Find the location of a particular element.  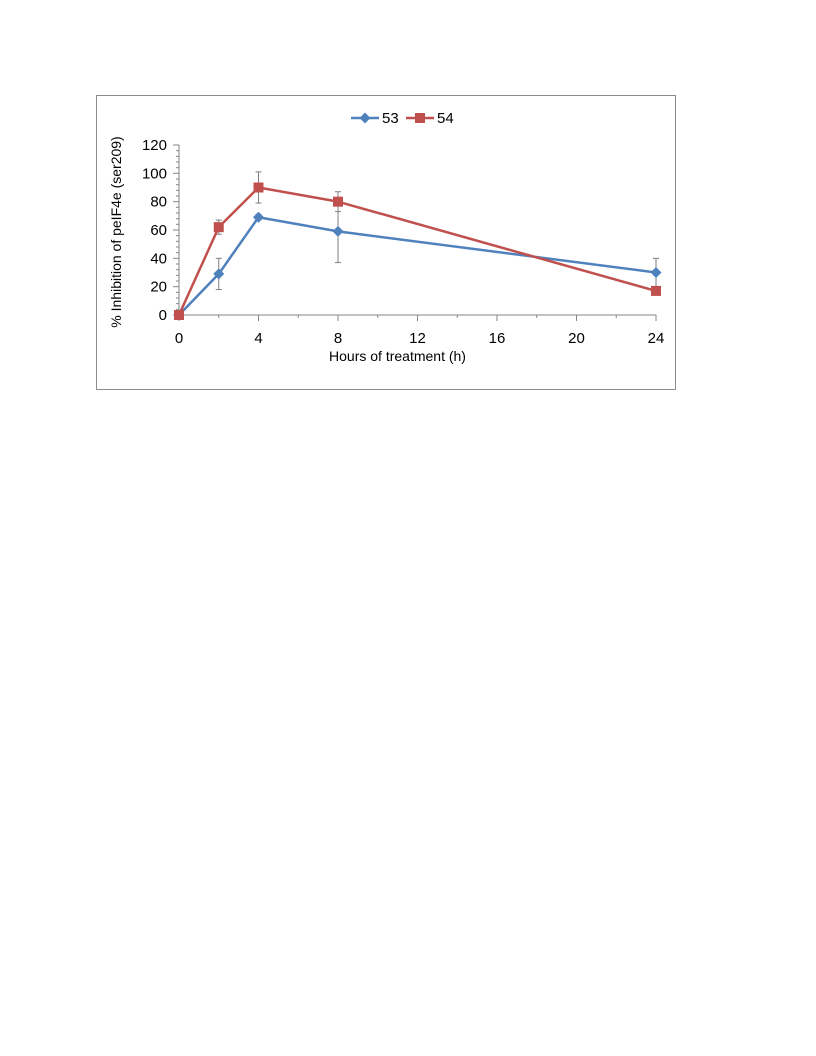

legend-label: 53 is located at coordinates (390, 118).